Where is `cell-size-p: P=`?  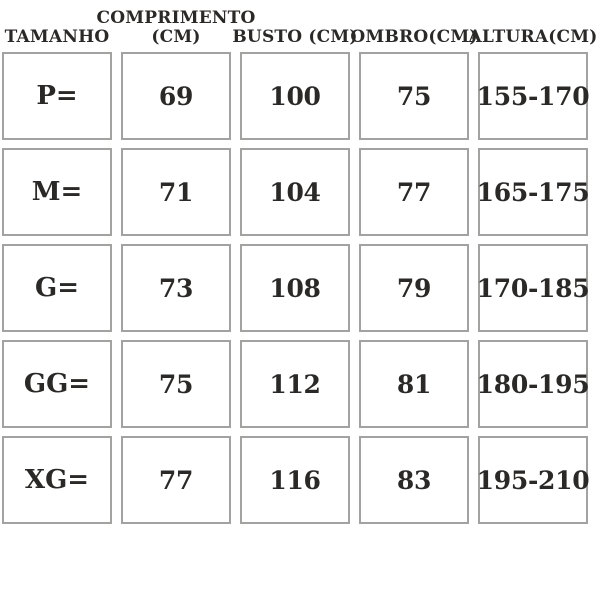 cell-size-p: P= is located at coordinates (57, 96).